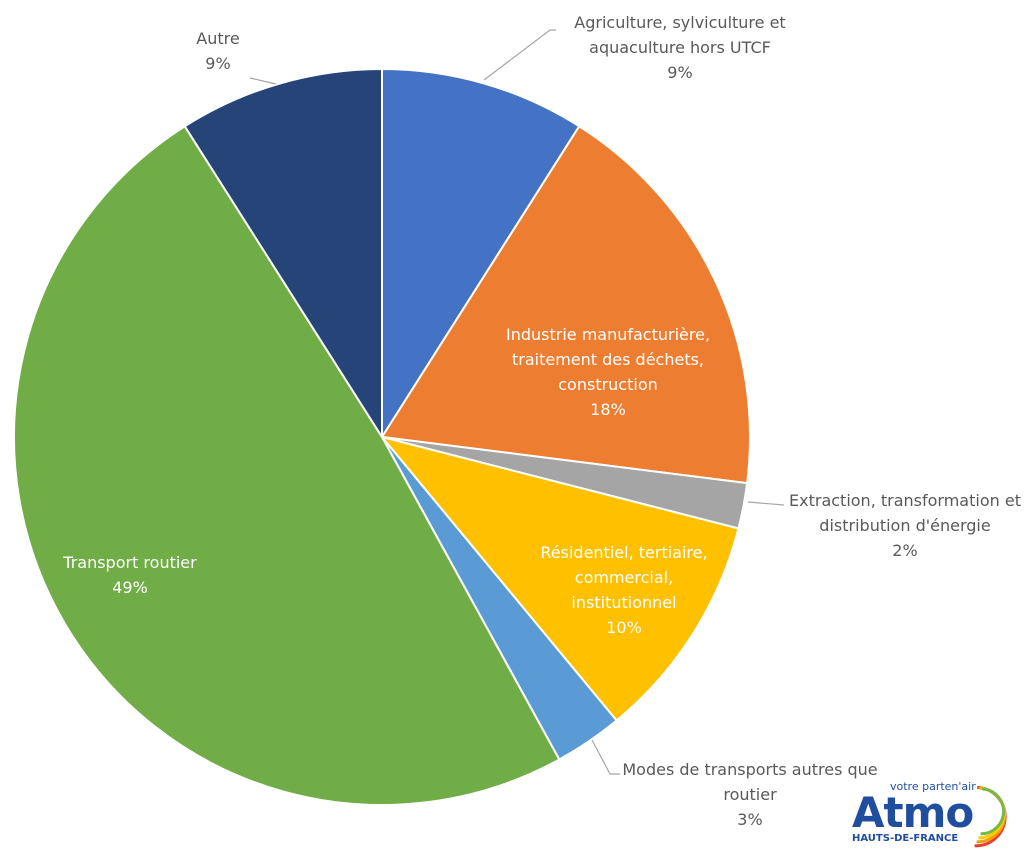 This screenshot has height=863, width=1027. Describe the element at coordinates (913, 812) in the screenshot. I see `logo-name: Atmo` at that location.